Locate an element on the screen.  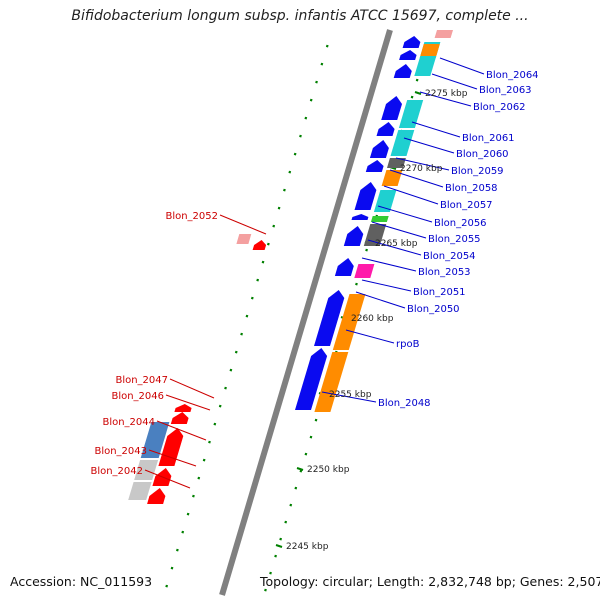
scale-label: 2250 kbp is located at coordinates (328, 470).